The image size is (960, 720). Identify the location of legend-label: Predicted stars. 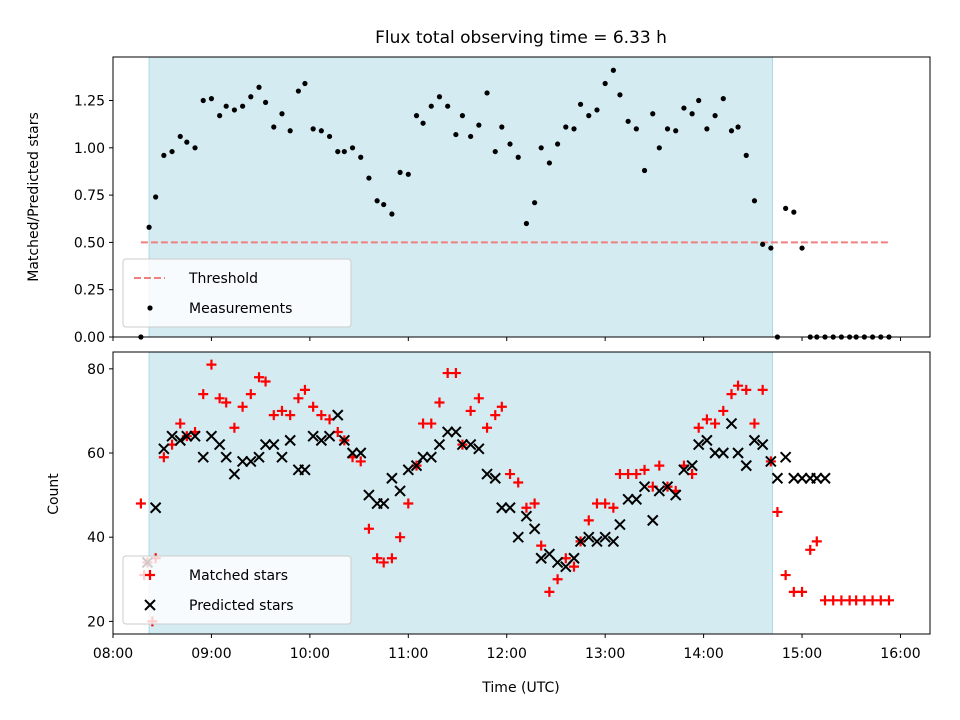
(241, 606).